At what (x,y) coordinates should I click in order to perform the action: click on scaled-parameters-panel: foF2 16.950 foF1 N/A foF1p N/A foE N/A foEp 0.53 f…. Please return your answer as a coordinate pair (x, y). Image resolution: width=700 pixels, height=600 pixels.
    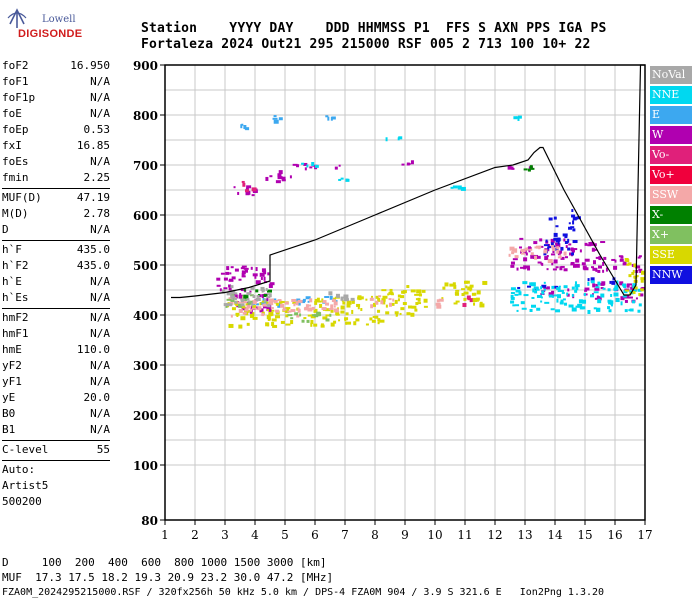
    Looking at the image, I should click on (56, 284).